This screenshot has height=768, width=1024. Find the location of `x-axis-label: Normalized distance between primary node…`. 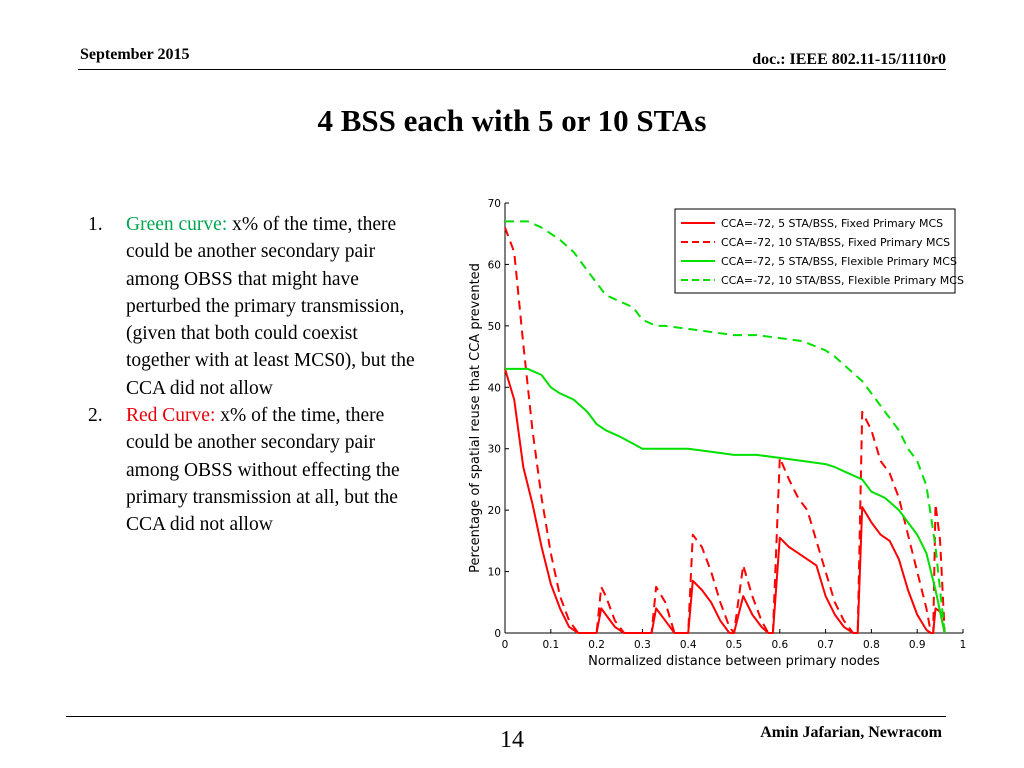

x-axis-label: Normalized distance between primary node… is located at coordinates (734, 661).